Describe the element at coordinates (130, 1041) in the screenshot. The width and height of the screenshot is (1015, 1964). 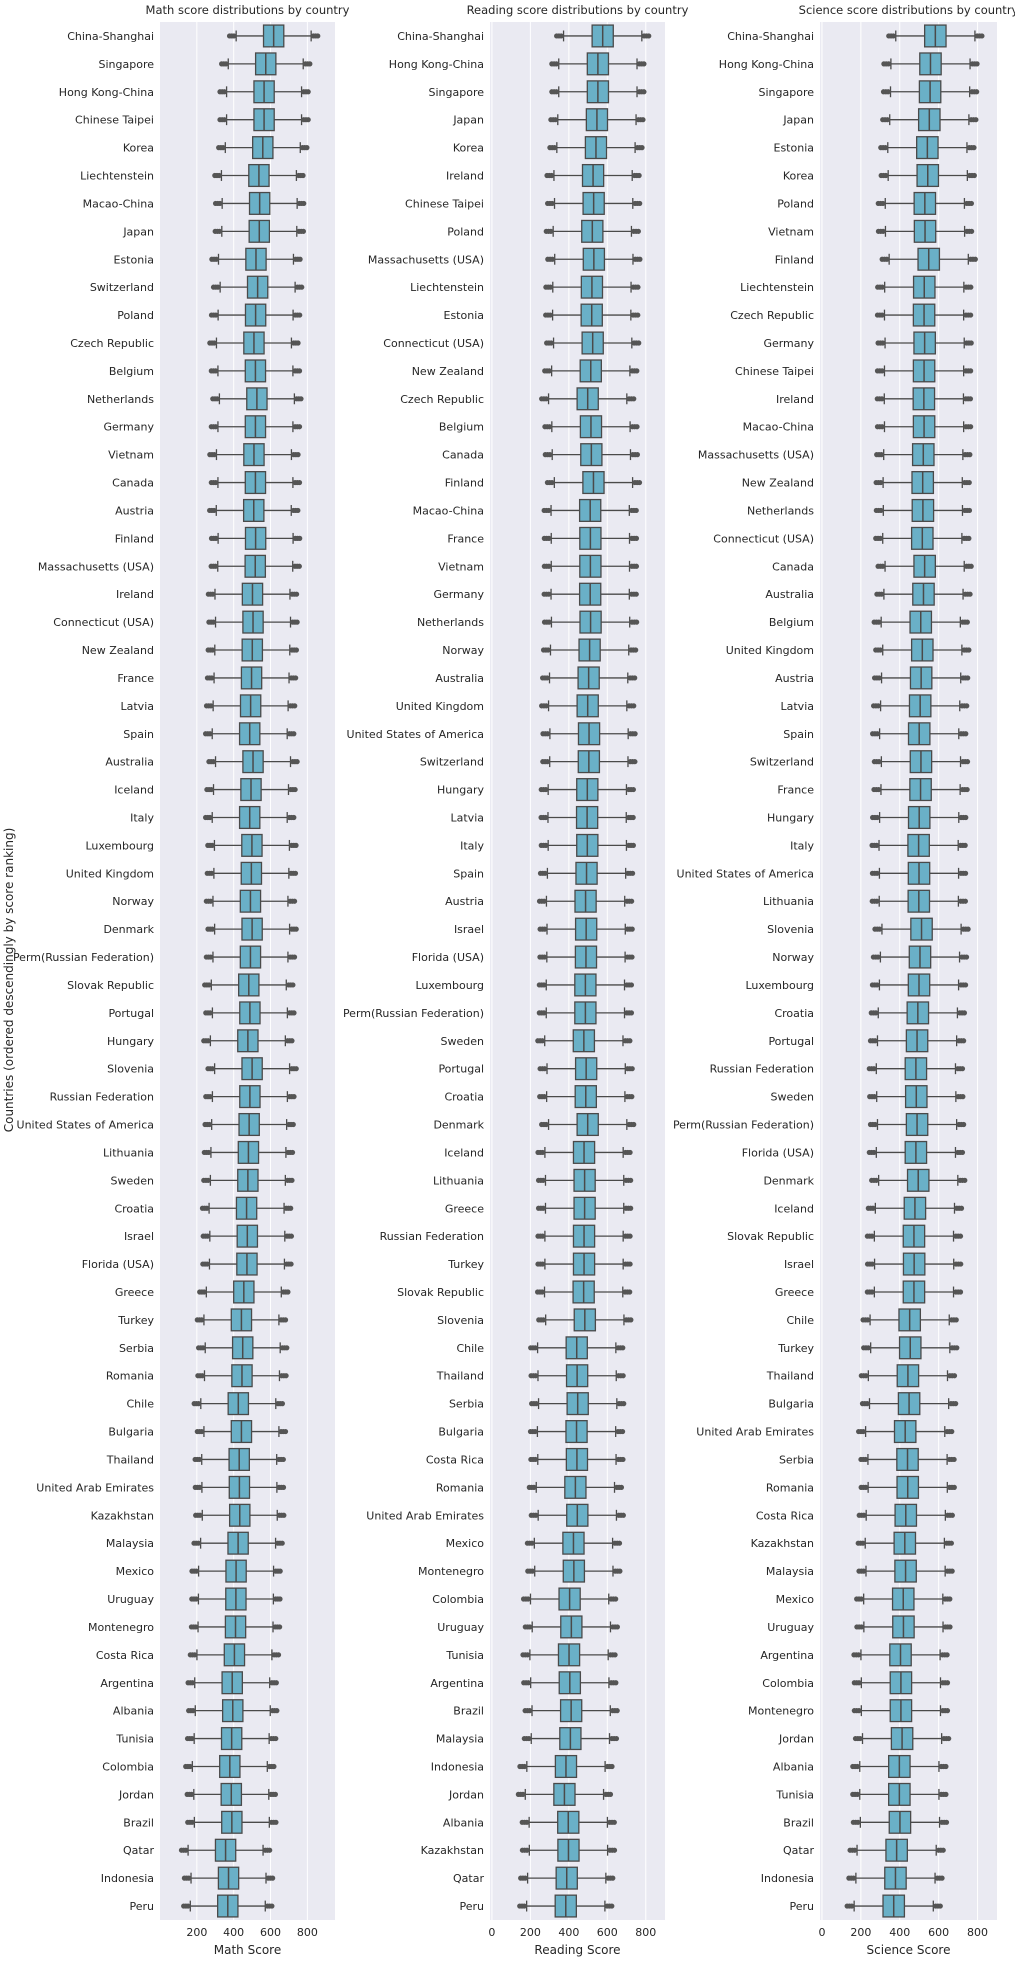
I see `math-category-label: Hungary` at that location.